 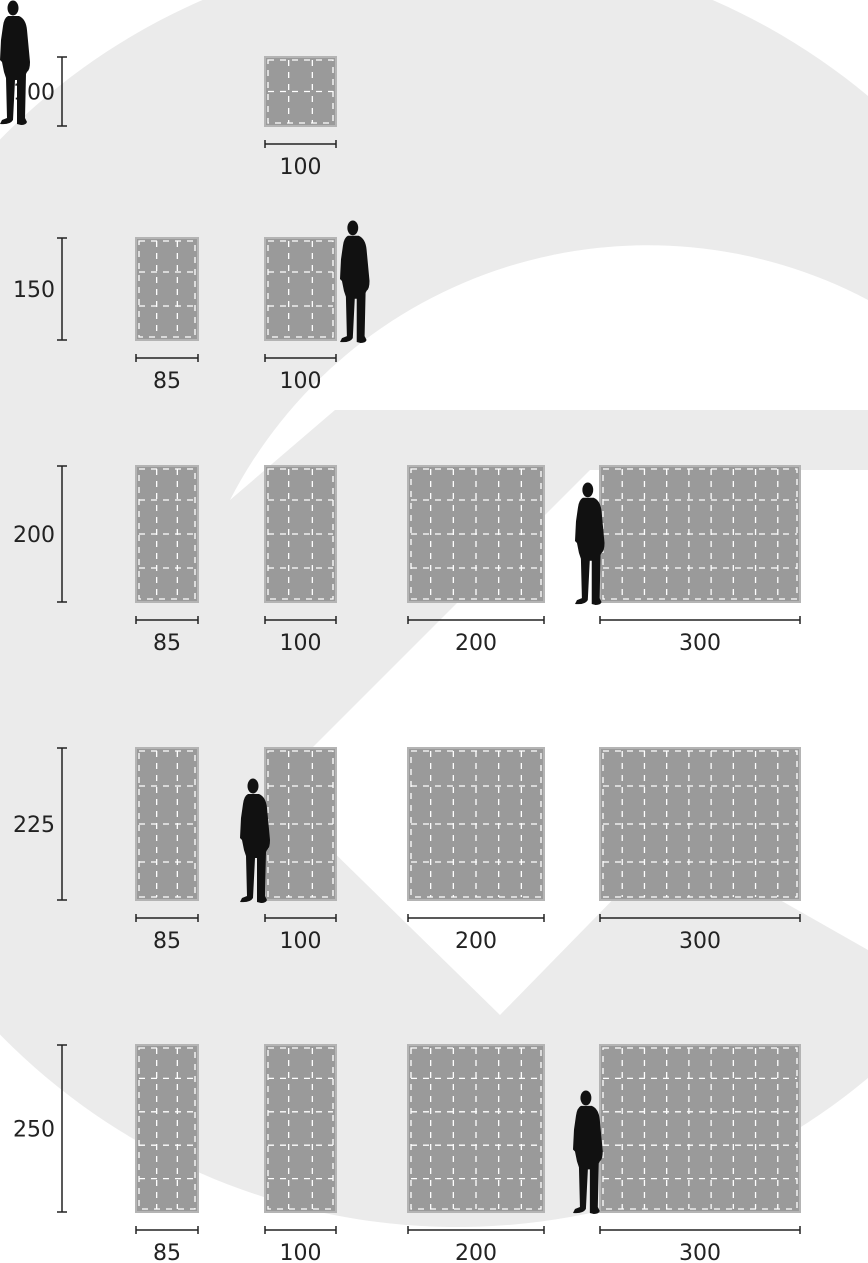 I want to click on height-label: 200, so click(x=34, y=535).